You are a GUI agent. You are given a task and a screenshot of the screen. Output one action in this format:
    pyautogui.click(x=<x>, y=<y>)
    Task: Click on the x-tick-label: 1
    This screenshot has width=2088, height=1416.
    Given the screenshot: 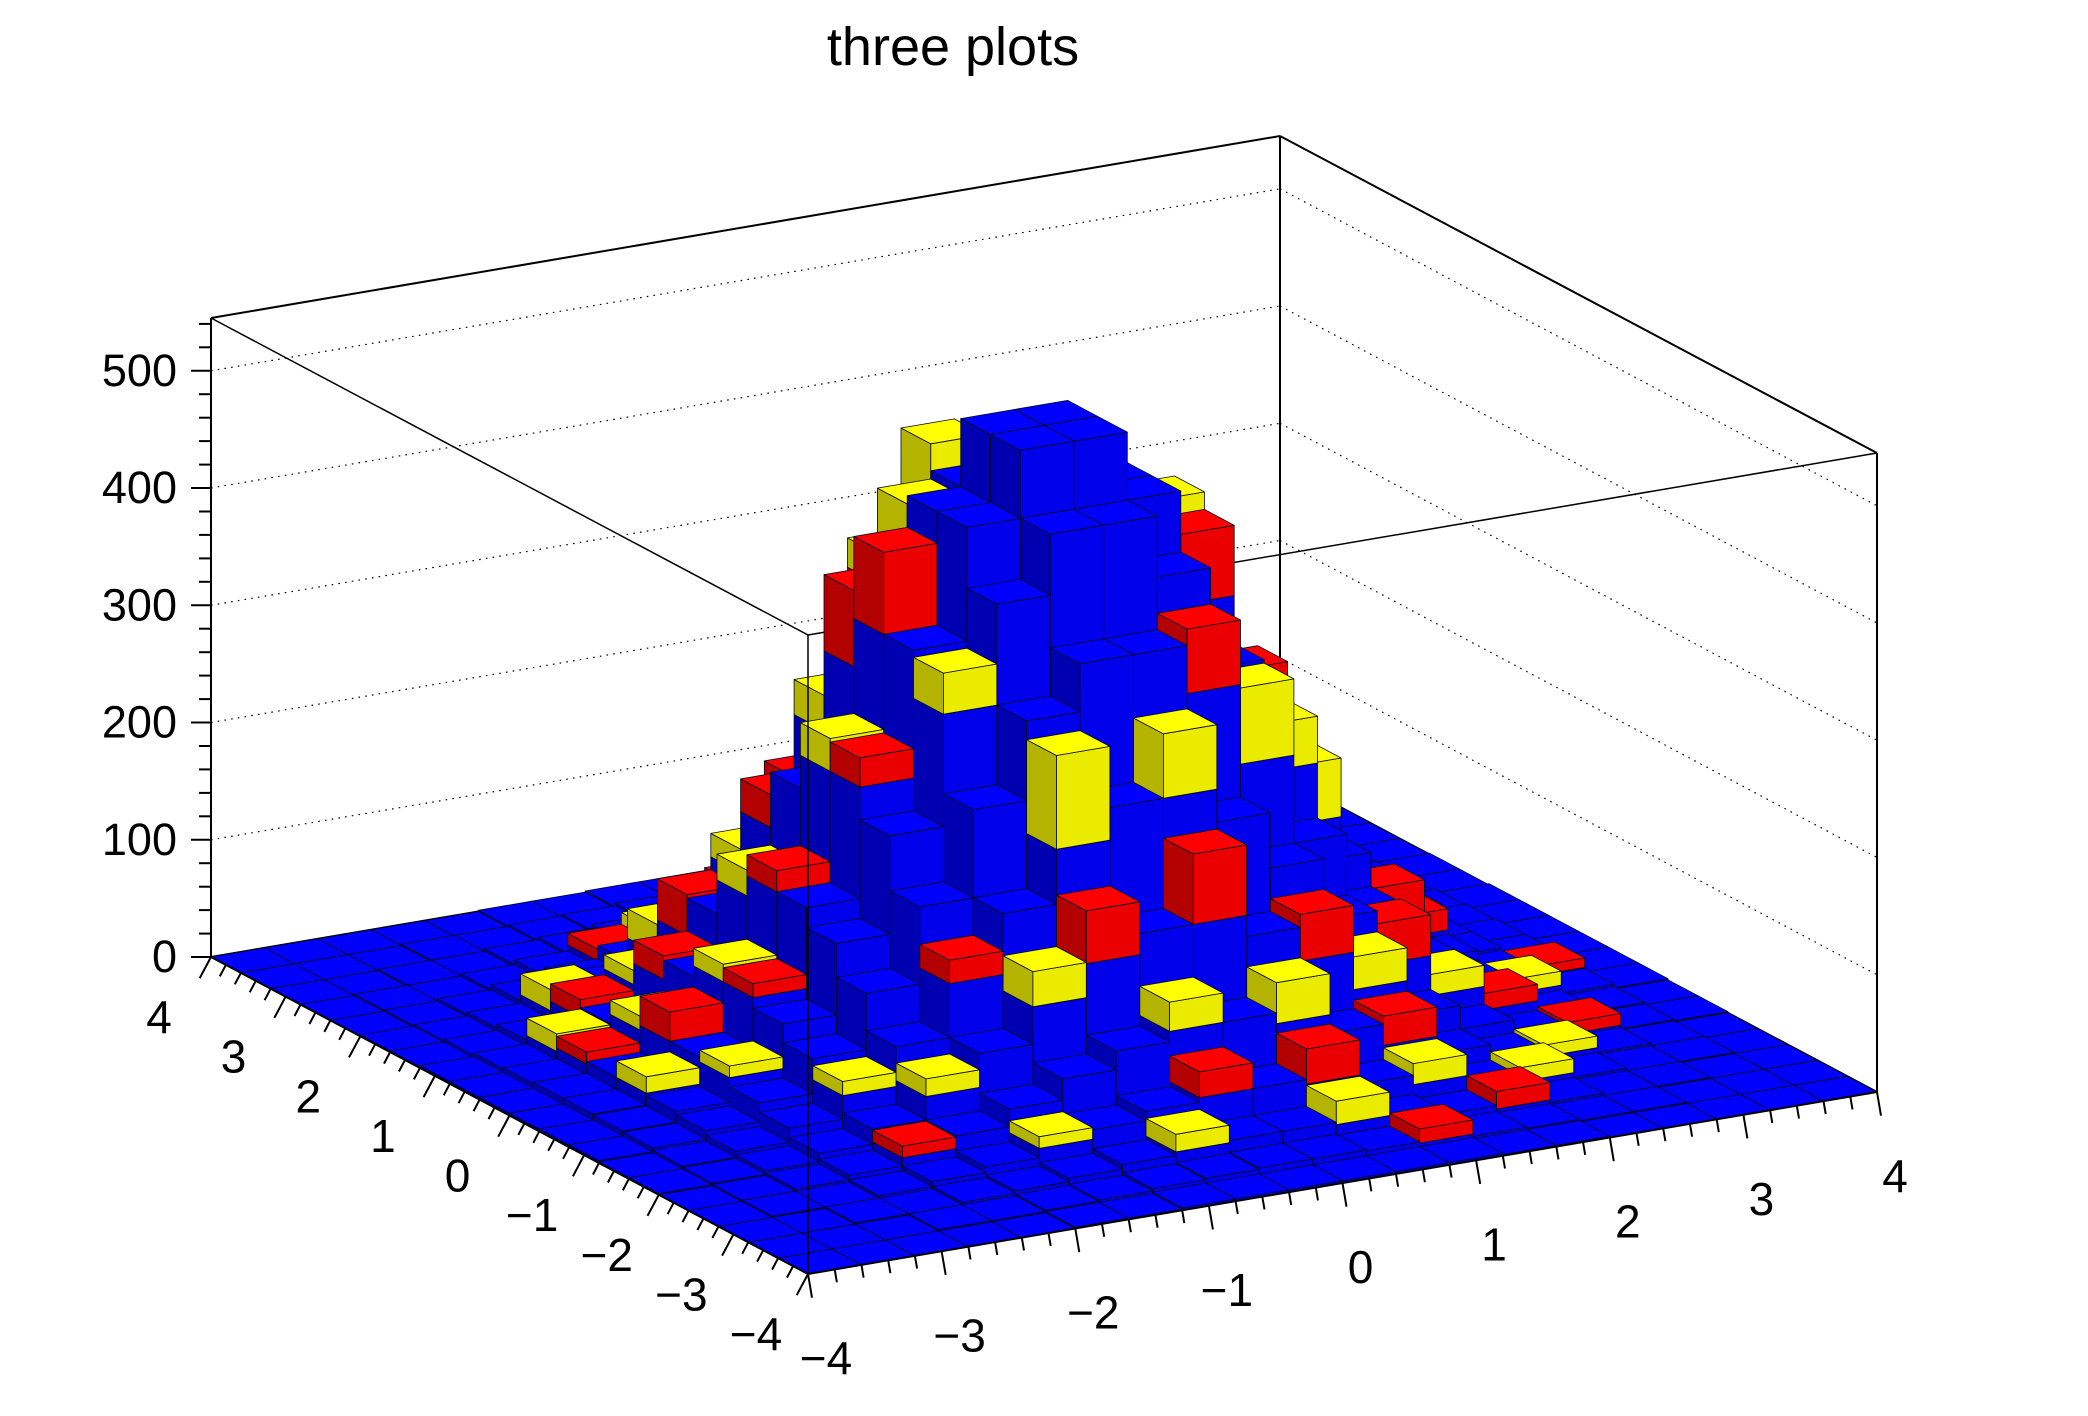 What is the action you would take?
    pyautogui.click(x=1494, y=1244)
    